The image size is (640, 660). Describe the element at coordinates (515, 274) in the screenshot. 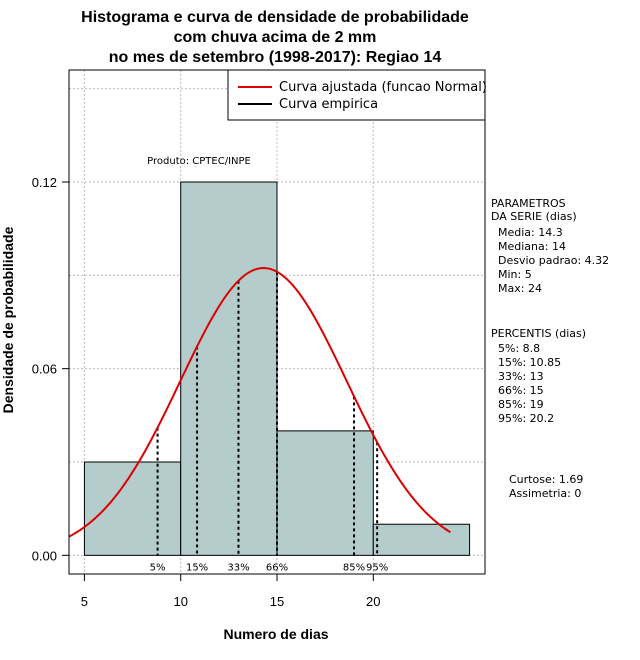

I see `param-min: Min: 5` at that location.